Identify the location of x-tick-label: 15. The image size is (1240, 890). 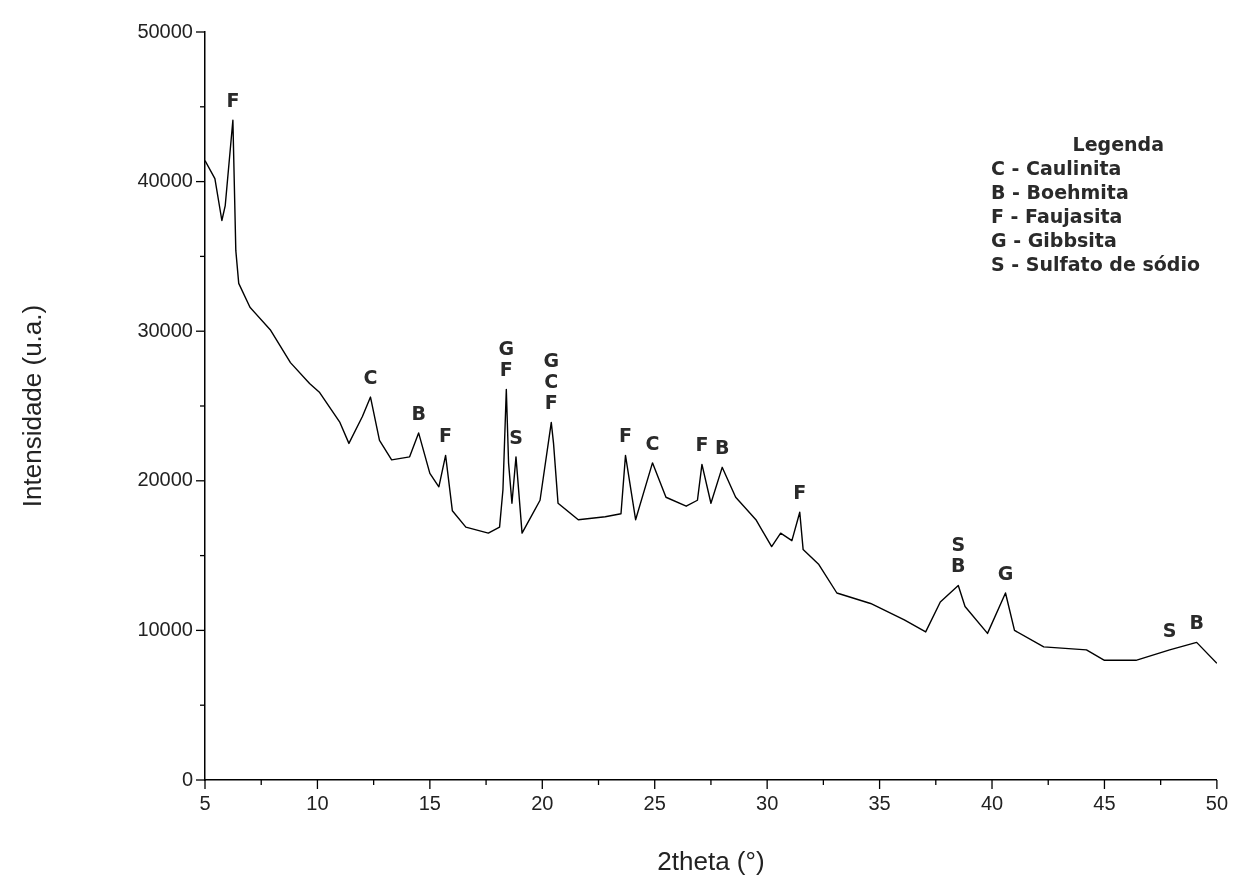
(429, 802).